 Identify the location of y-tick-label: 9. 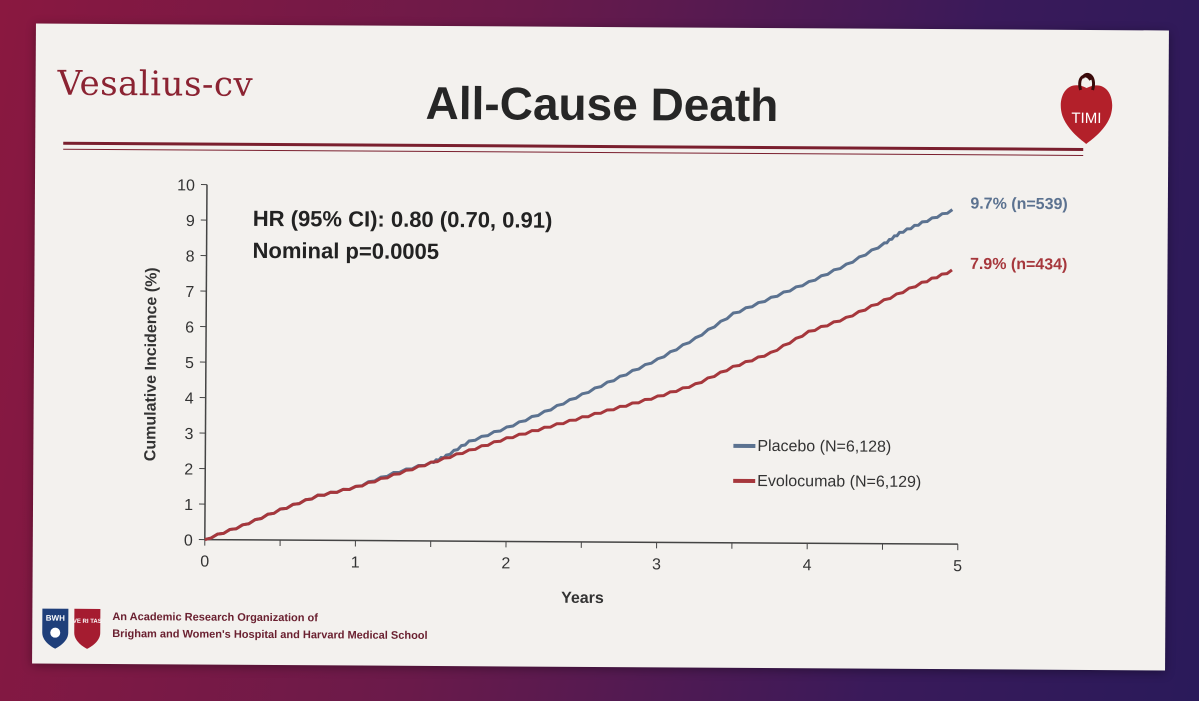
(190, 221).